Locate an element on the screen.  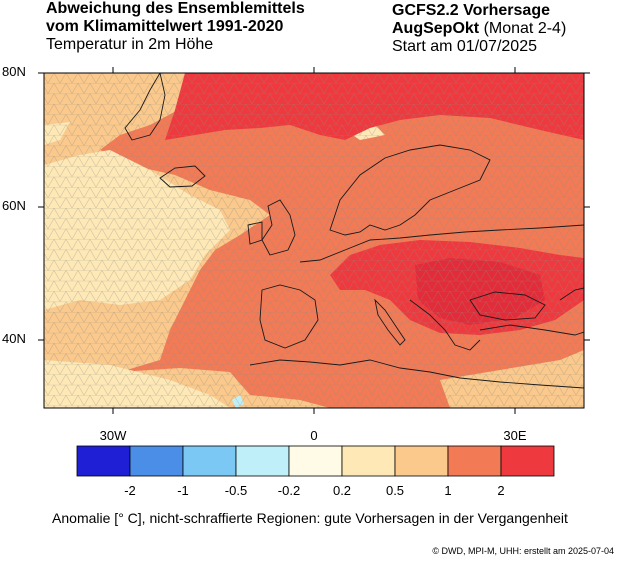
colorbar-label: -0.5 is located at coordinates (236, 490).